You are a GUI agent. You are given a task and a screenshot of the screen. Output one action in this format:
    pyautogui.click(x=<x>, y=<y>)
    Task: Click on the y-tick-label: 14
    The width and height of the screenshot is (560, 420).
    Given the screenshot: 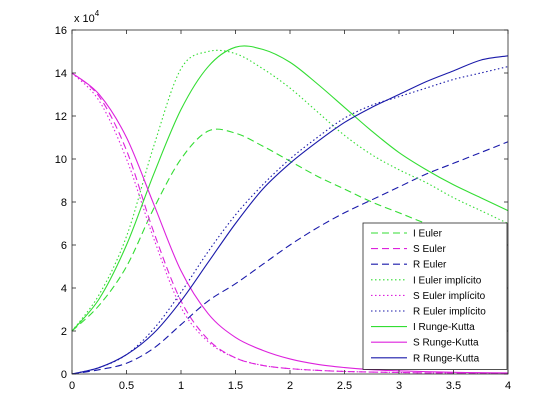 What is the action you would take?
    pyautogui.click(x=61, y=74)
    